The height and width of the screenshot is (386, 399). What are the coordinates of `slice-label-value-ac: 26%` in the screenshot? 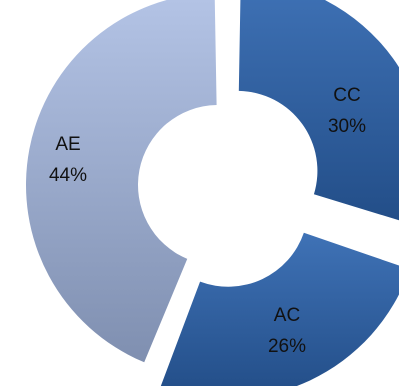 It's located at (287, 346).